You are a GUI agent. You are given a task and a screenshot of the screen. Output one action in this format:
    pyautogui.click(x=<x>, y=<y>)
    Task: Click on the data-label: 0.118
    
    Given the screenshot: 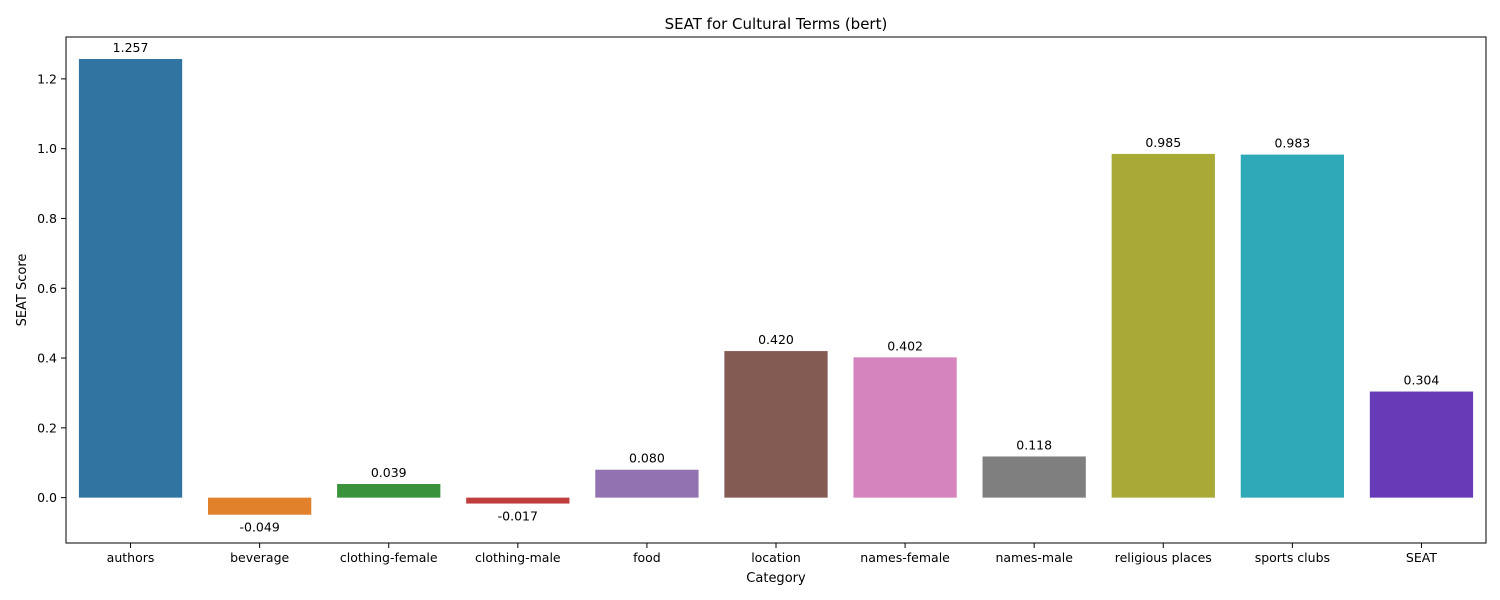 What is the action you would take?
    pyautogui.click(x=1034, y=444)
    